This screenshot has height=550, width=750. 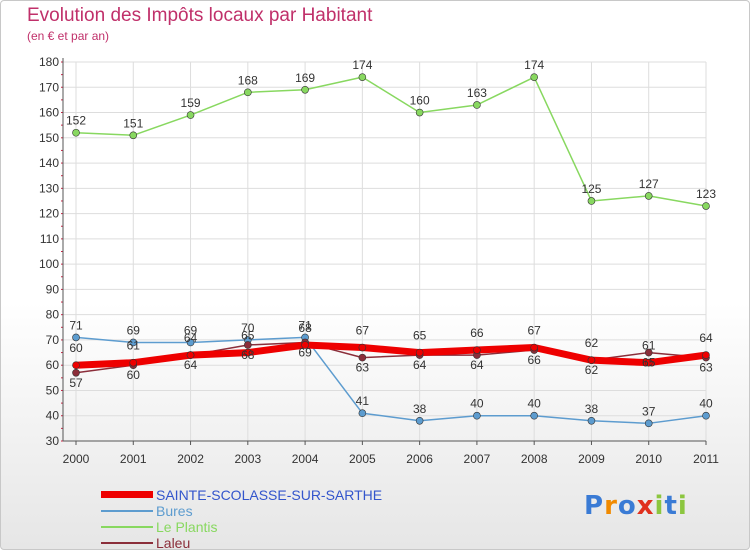 What do you see at coordinates (191, 330) in the screenshot?
I see `data-label-bures-2002: 69` at bounding box center [191, 330].